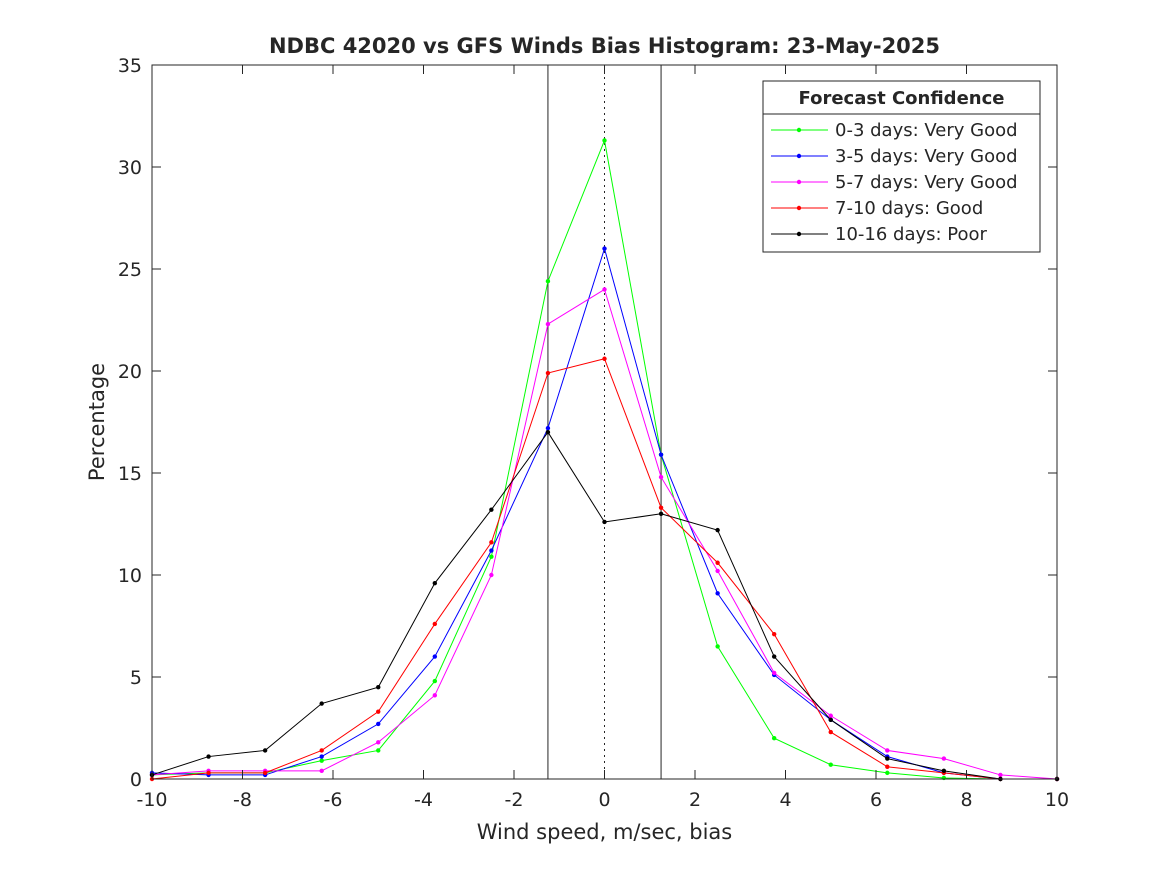 This screenshot has width=1167, height=875. What do you see at coordinates (926, 182) in the screenshot?
I see `legend-label: 5-7 days: Very Good` at bounding box center [926, 182].